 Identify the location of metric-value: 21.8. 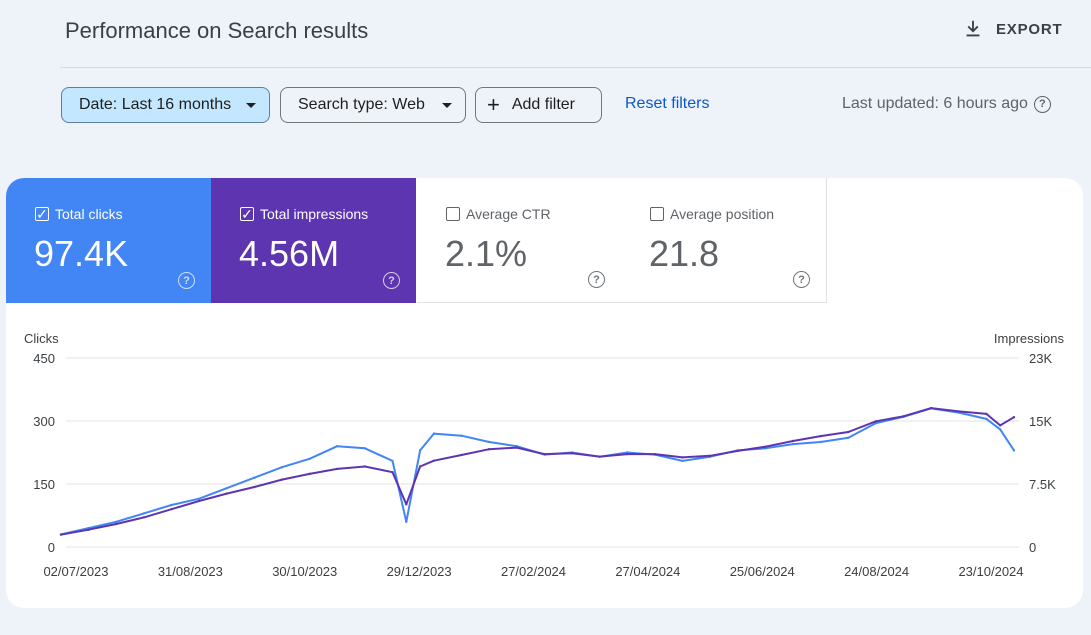
(684, 253).